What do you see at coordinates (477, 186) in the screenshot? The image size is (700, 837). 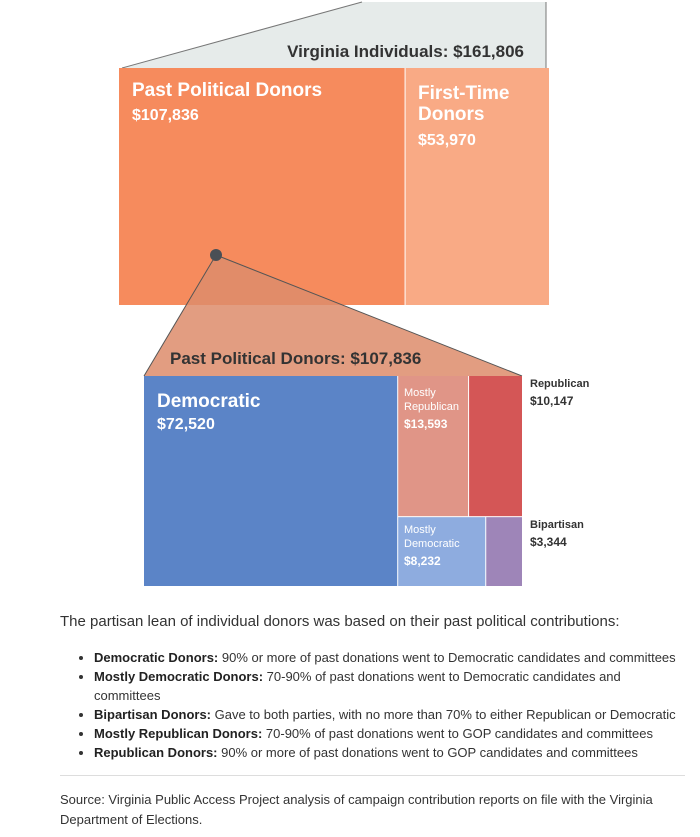 I see `first-time-donors-cell` at bounding box center [477, 186].